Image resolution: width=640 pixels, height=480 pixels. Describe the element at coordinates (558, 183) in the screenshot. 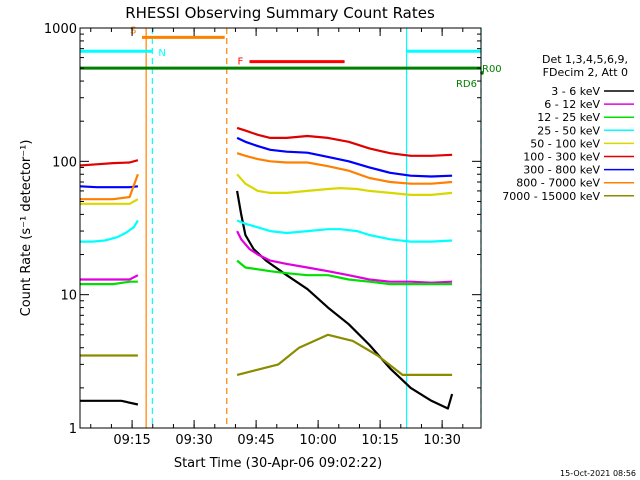

I see `legend-label-7: 800 - 7000 keV` at that location.